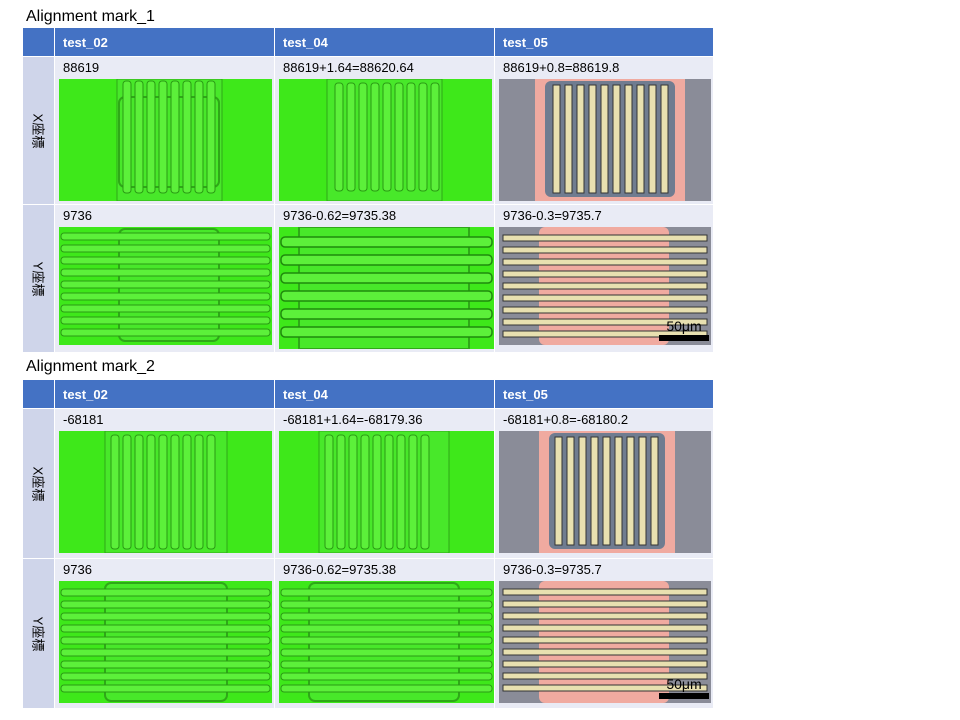 The width and height of the screenshot is (960, 720). I want to click on table-row-y: Y座標 9736 9736-0.62=9735.38, so click(368, 278).